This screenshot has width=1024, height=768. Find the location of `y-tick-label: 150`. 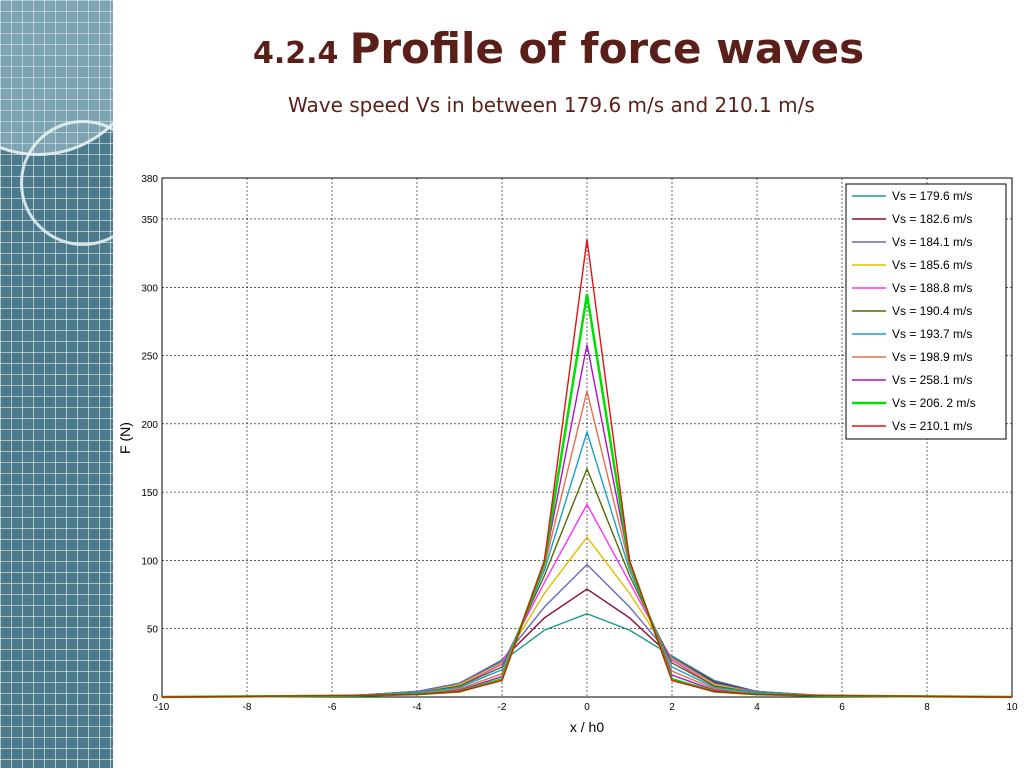

y-tick-label: 150 is located at coordinates (149, 493).